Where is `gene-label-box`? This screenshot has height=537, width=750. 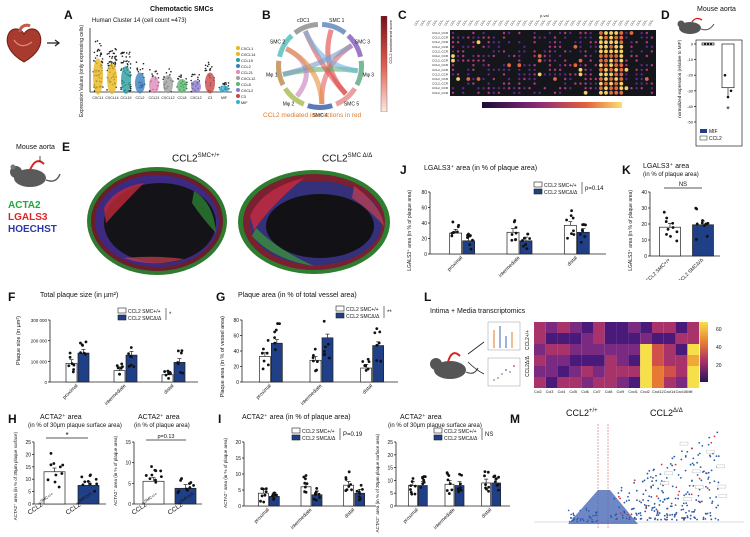
gene-label-box is located at coordinates (687, 499).